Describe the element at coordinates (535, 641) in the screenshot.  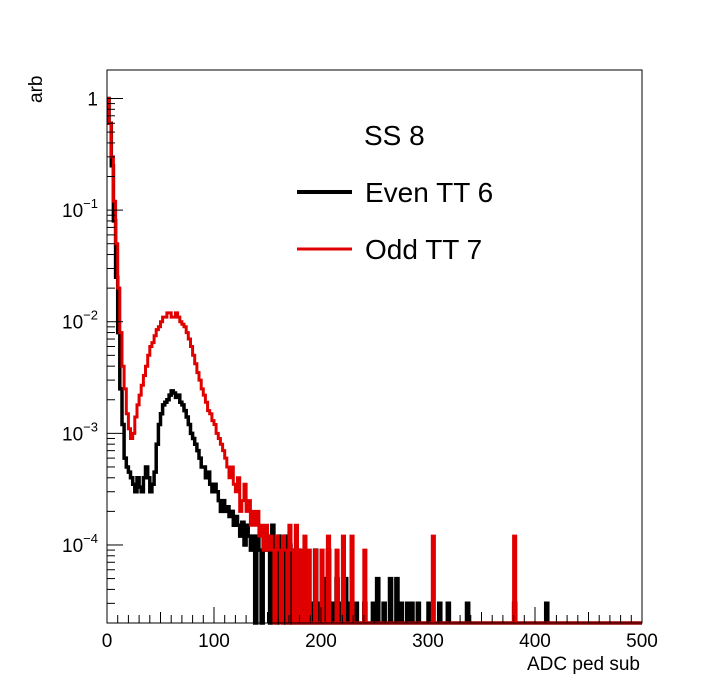
I see `x-tick-label: 400` at that location.